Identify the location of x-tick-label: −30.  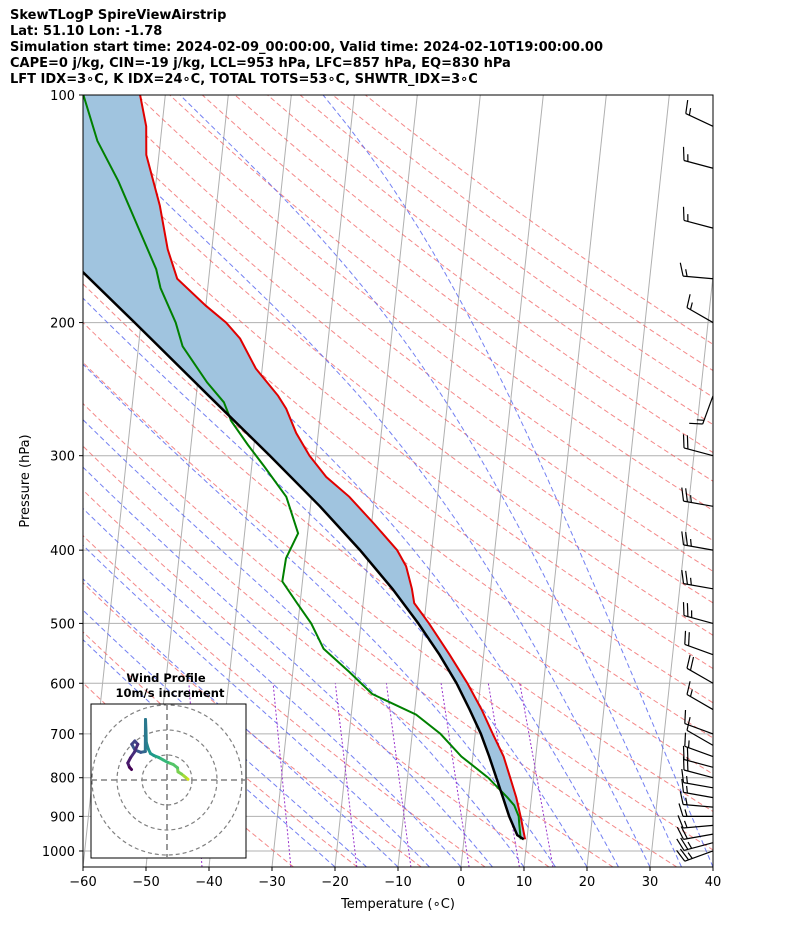
(271, 882).